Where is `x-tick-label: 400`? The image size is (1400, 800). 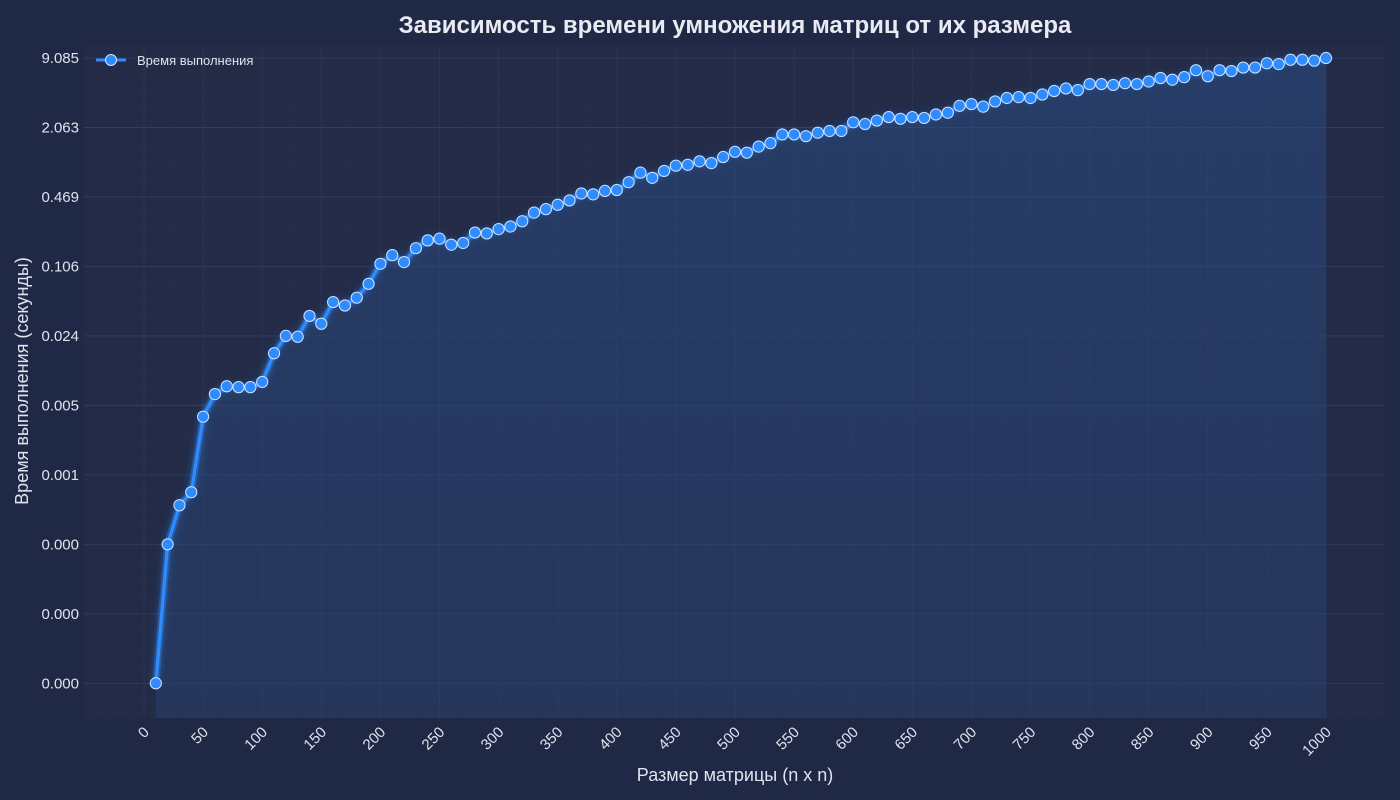
x-tick-label: 400 is located at coordinates (611, 739).